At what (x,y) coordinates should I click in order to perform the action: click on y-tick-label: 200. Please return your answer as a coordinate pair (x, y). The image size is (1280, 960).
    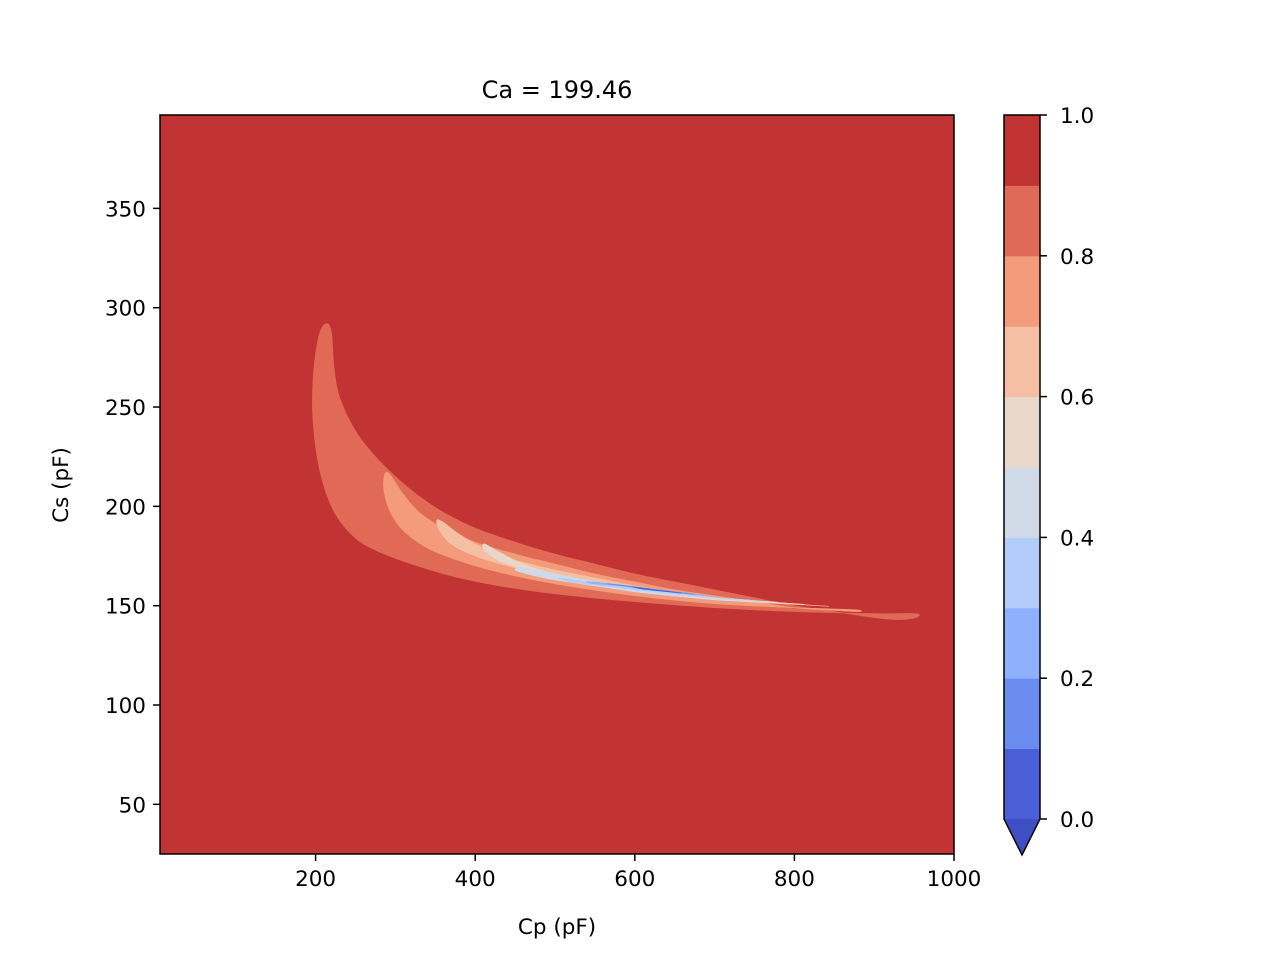
    Looking at the image, I should click on (125, 507).